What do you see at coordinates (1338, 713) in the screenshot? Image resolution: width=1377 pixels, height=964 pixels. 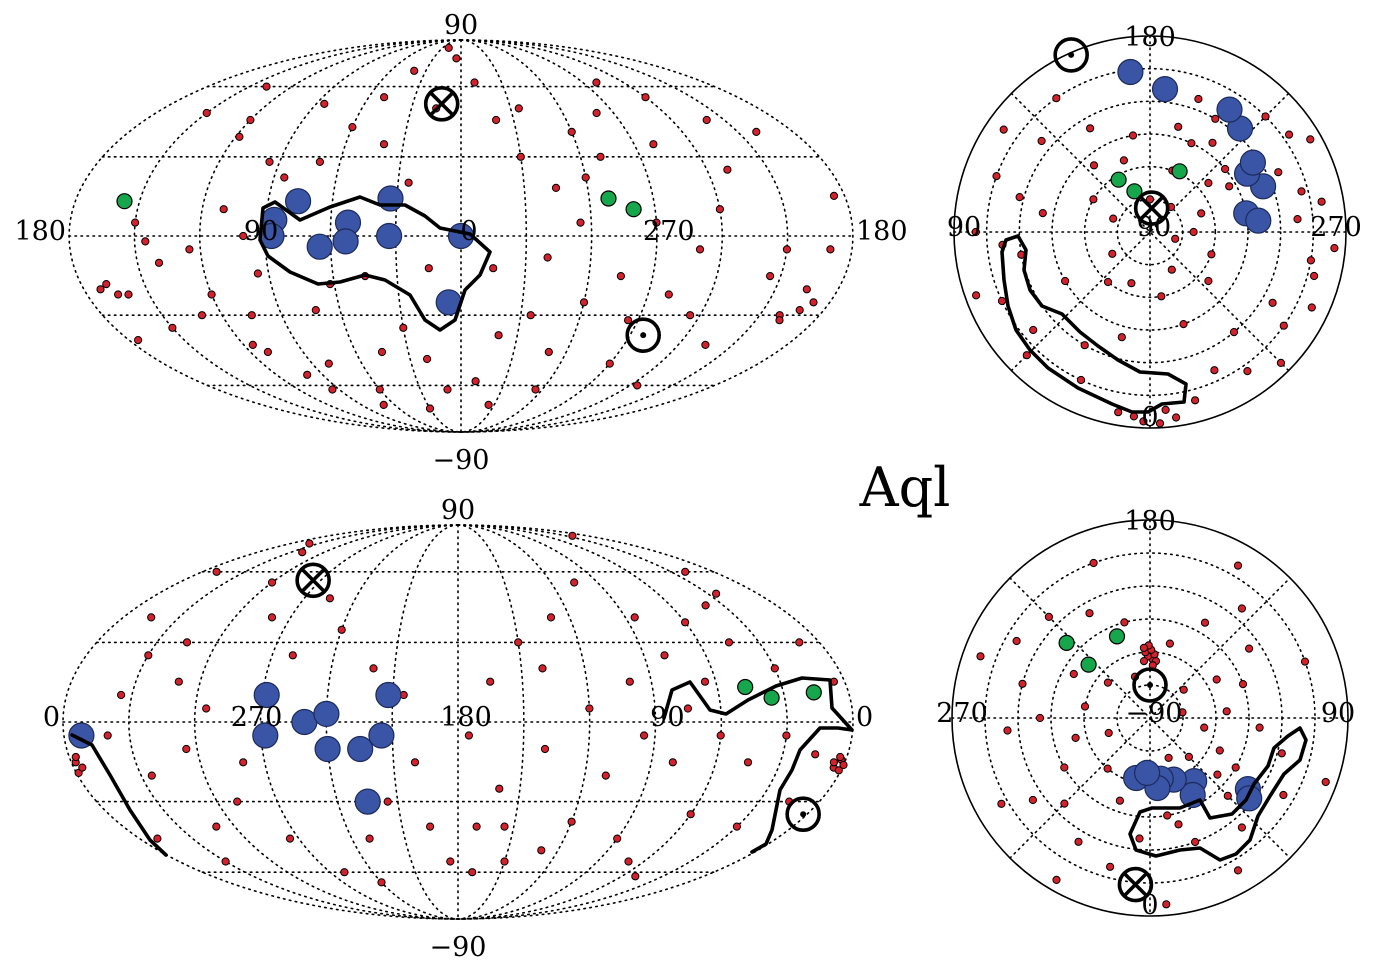 I see `tick-label-right: 90` at bounding box center [1338, 713].